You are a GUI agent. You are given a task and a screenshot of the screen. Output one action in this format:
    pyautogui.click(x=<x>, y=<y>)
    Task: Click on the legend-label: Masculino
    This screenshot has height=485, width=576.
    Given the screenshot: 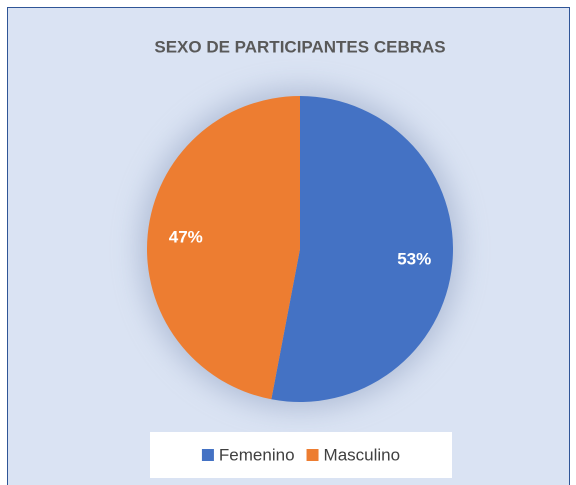 What is the action you would take?
    pyautogui.click(x=362, y=454)
    